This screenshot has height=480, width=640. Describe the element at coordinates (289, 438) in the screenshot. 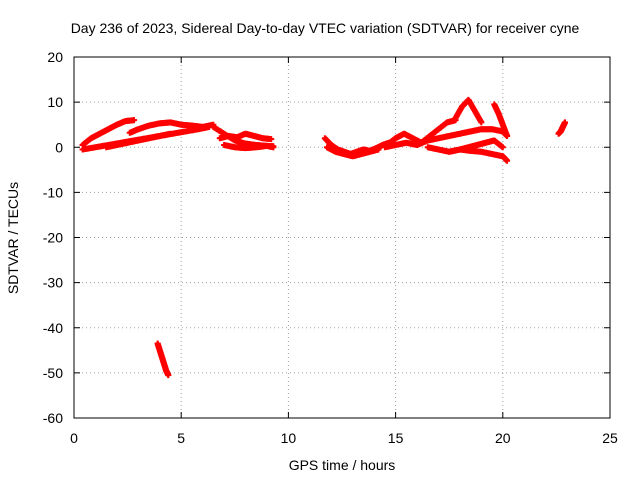

I see `x-tick-label: 10` at that location.